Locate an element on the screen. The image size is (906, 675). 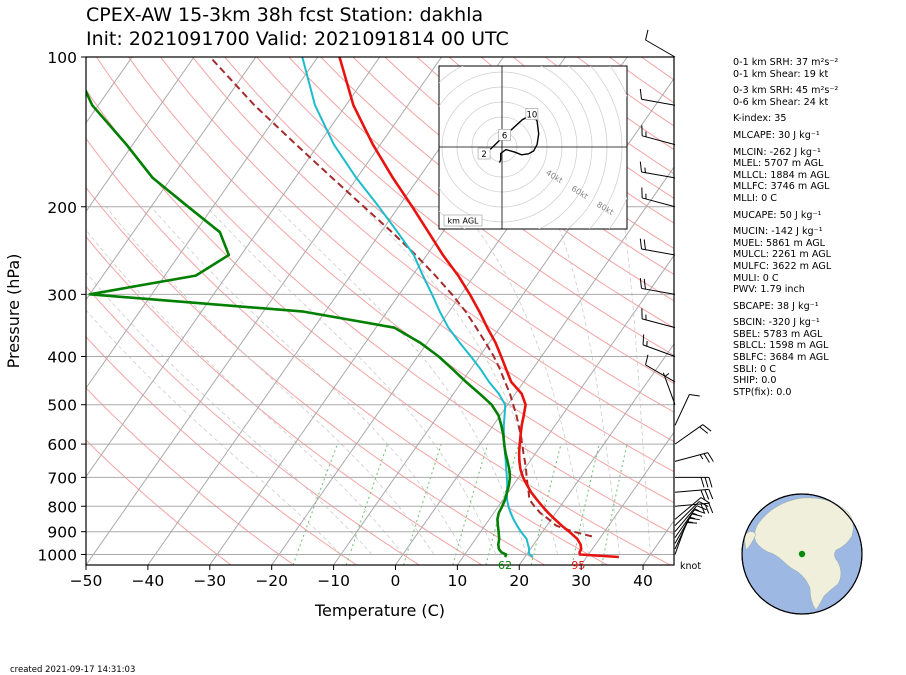
surface-temperature-label: 95 is located at coordinates (578, 565).